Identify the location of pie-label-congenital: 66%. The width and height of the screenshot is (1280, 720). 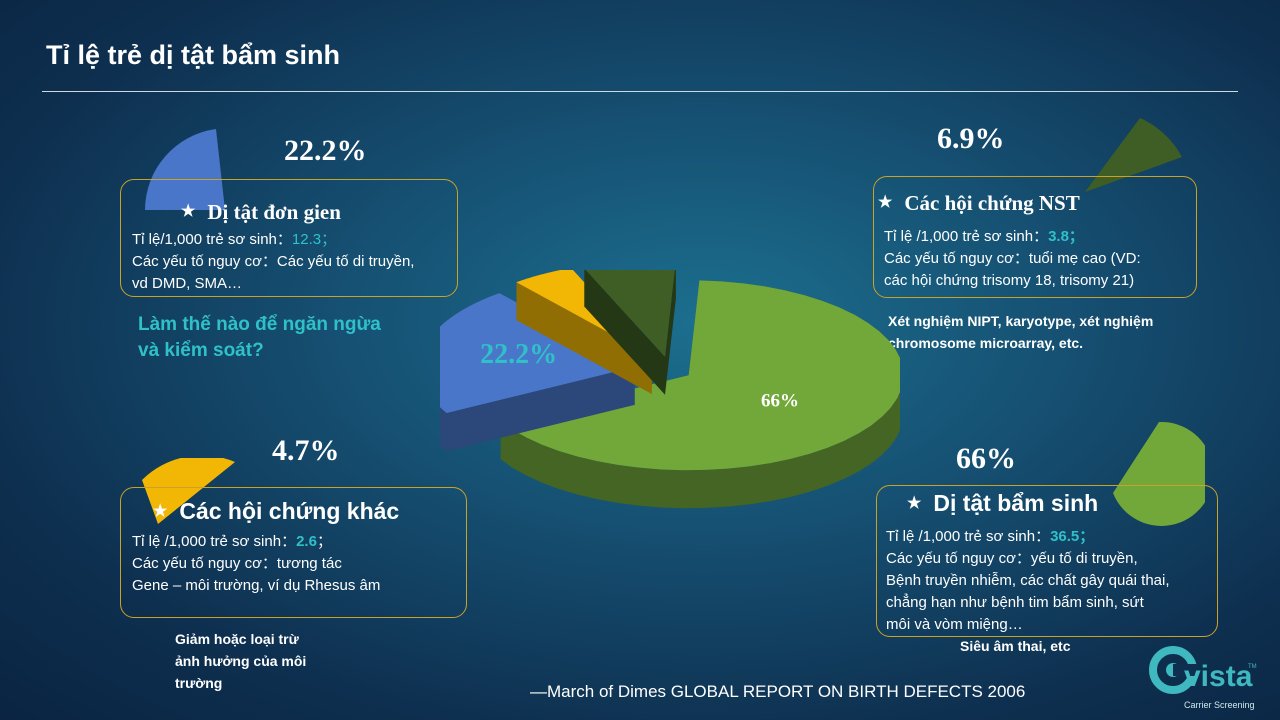
(780, 400).